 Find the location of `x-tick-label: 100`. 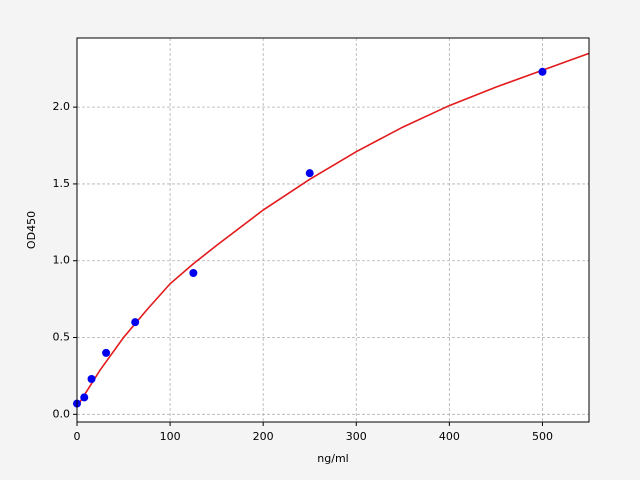

x-tick-label: 100 is located at coordinates (170, 436).